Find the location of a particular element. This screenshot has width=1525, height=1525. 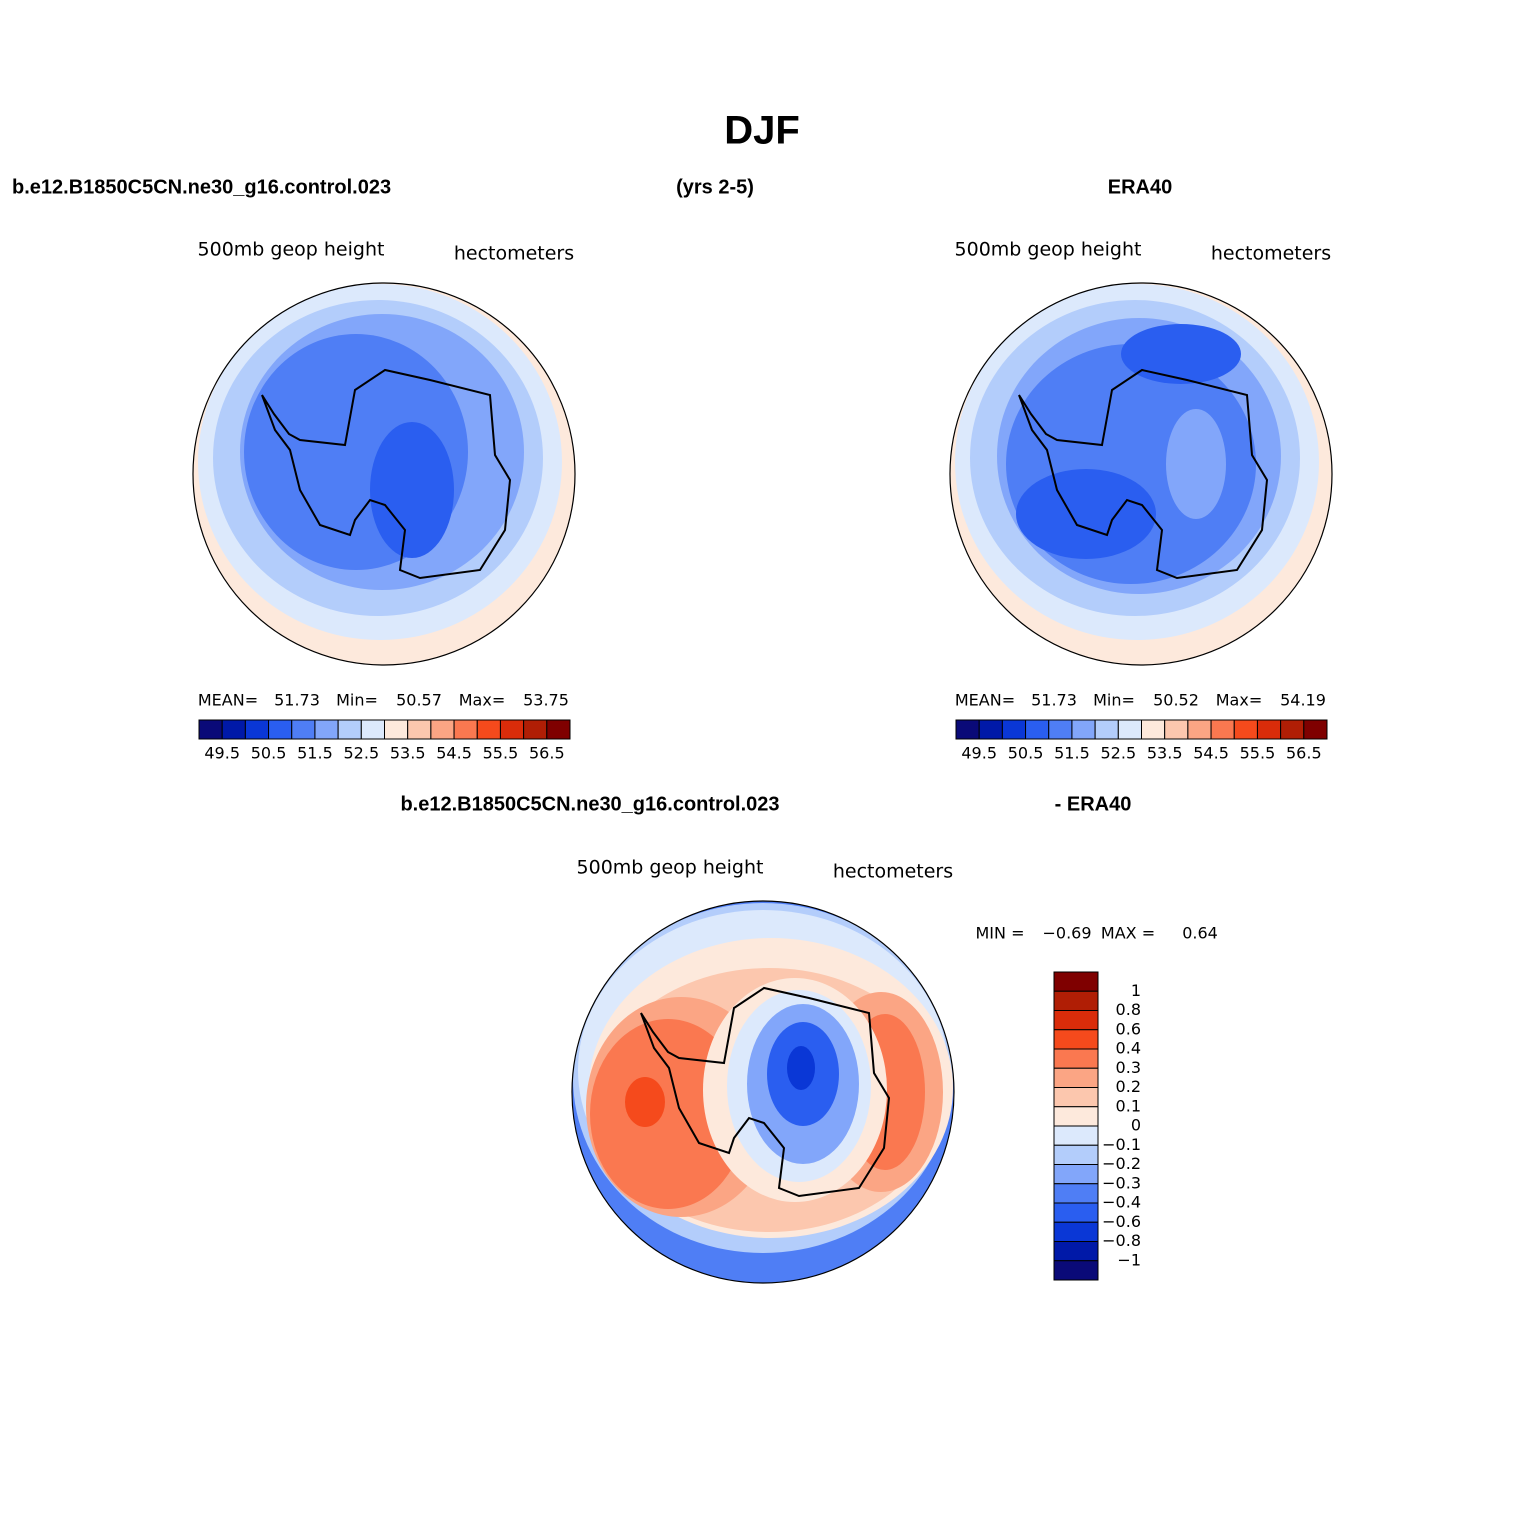

stat: −0.69 is located at coordinates (1066, 933).